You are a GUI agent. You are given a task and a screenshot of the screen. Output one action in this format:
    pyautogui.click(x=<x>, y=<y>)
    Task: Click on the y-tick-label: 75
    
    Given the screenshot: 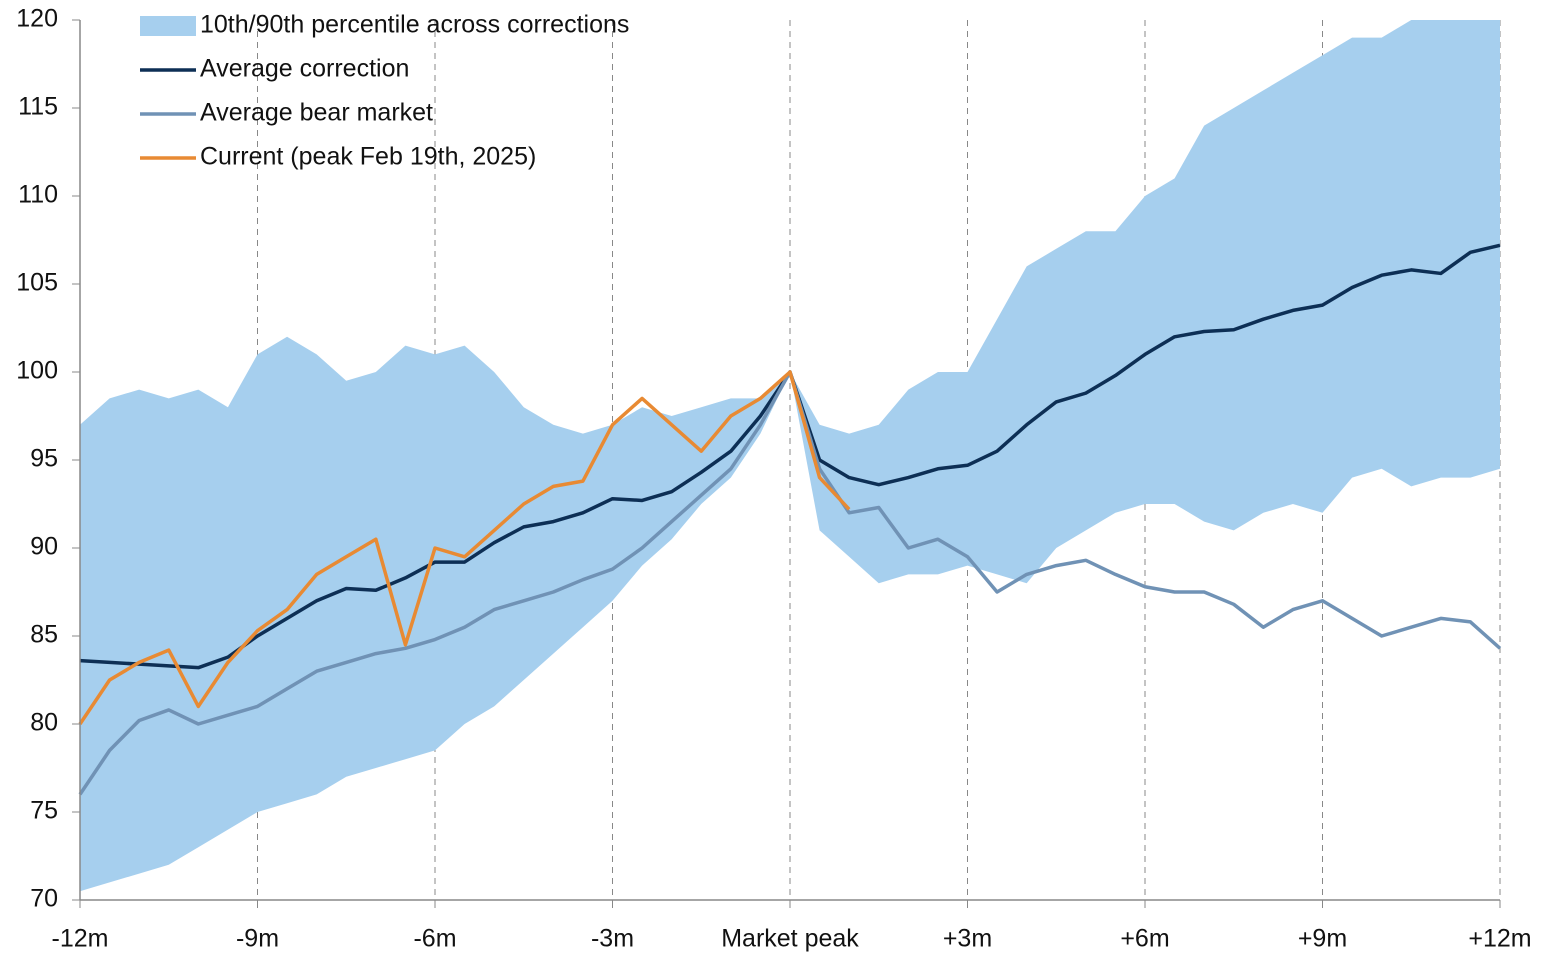 What is the action you would take?
    pyautogui.click(x=44, y=811)
    